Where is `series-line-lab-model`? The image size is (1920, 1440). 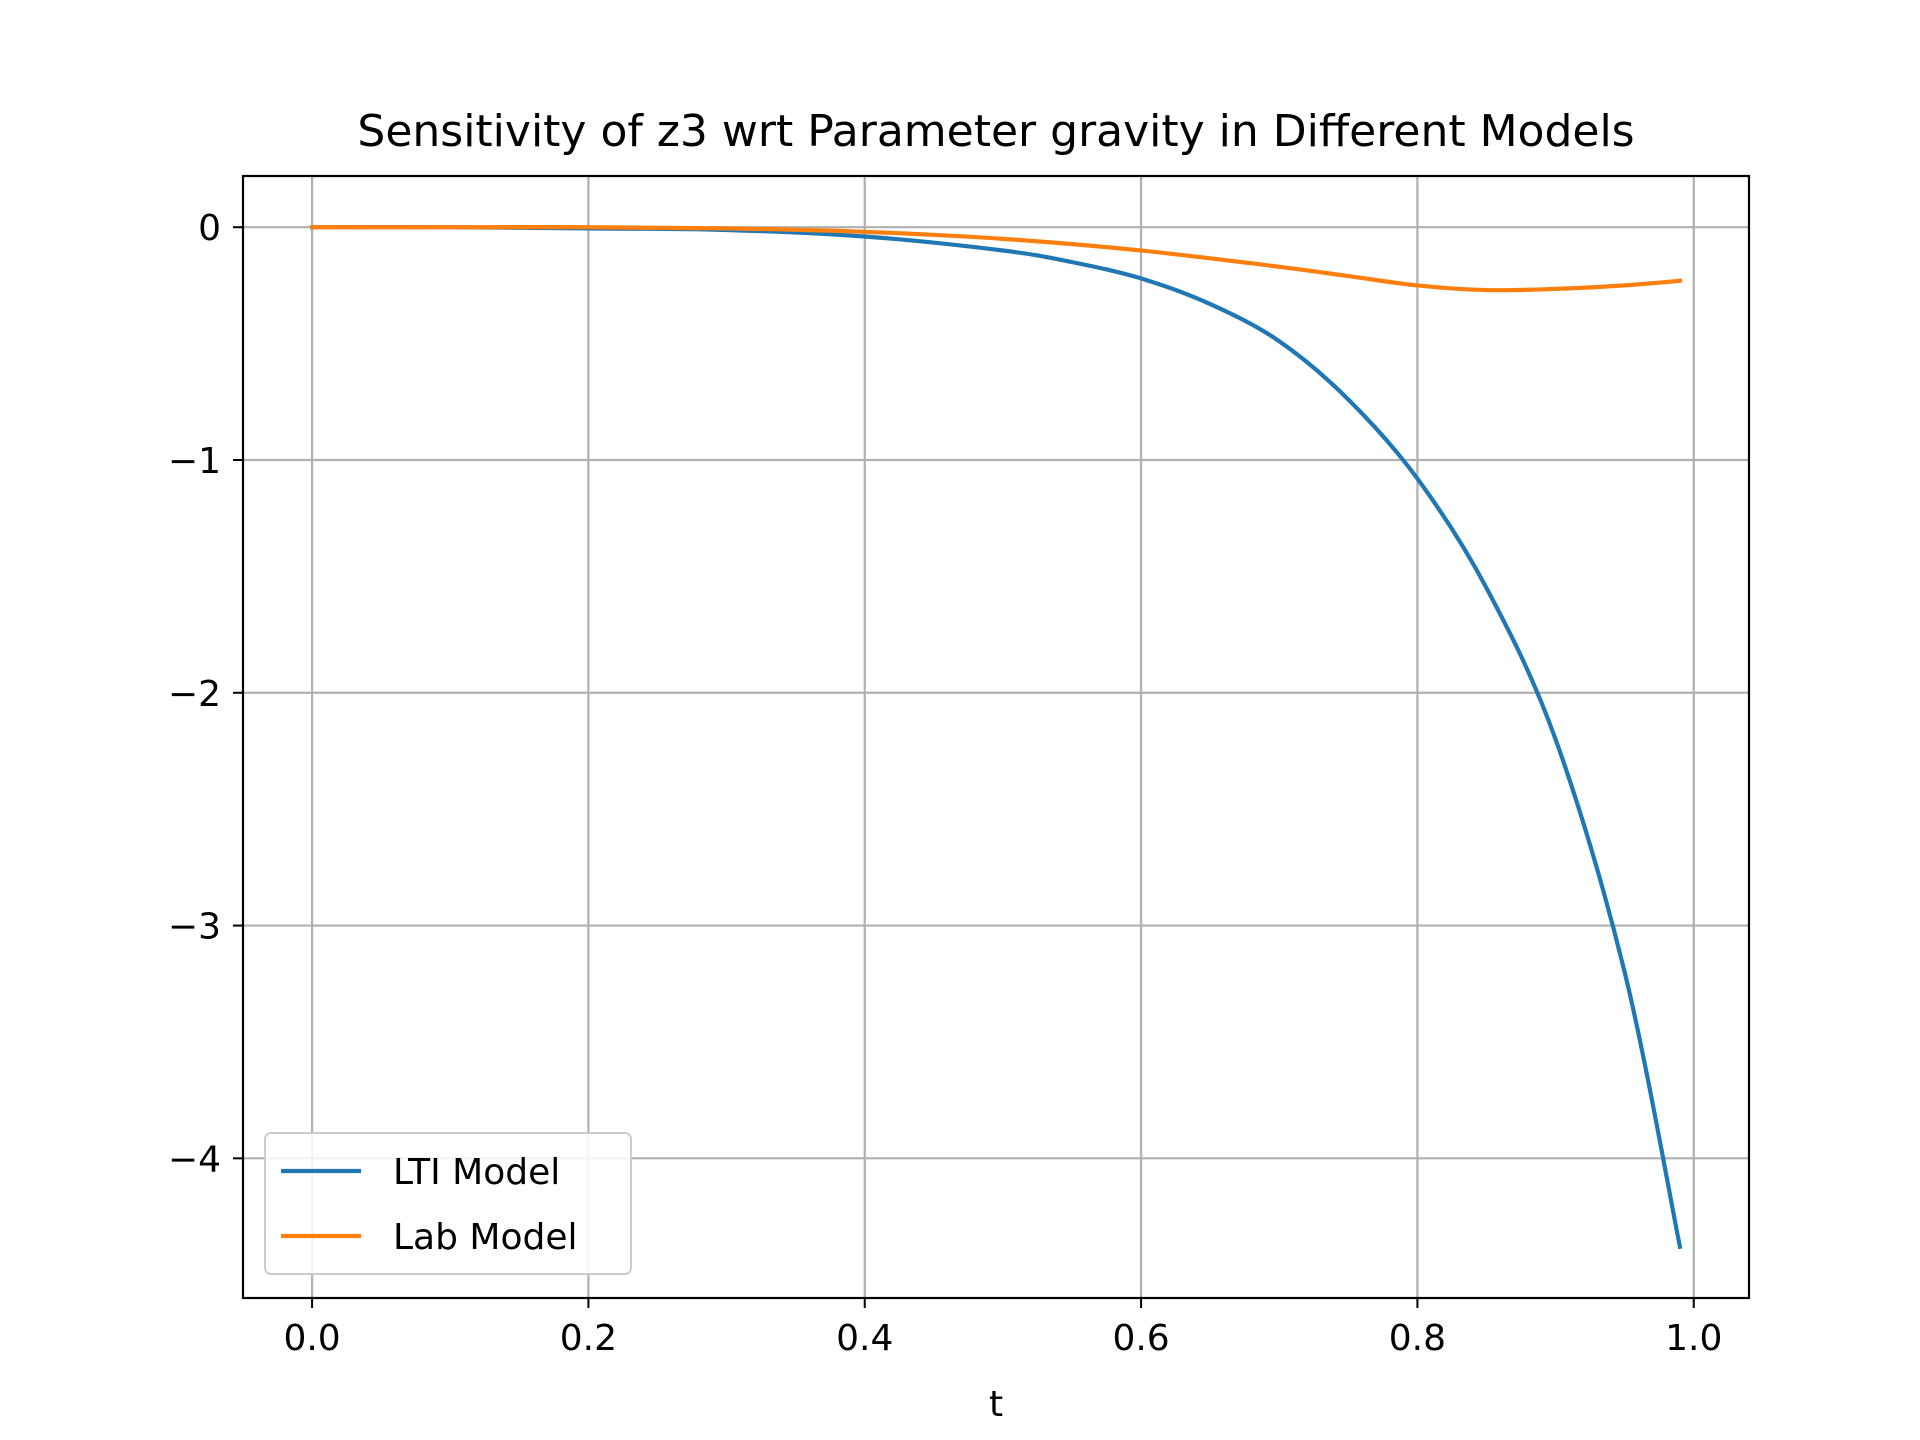 series-line-lab-model is located at coordinates (996, 259).